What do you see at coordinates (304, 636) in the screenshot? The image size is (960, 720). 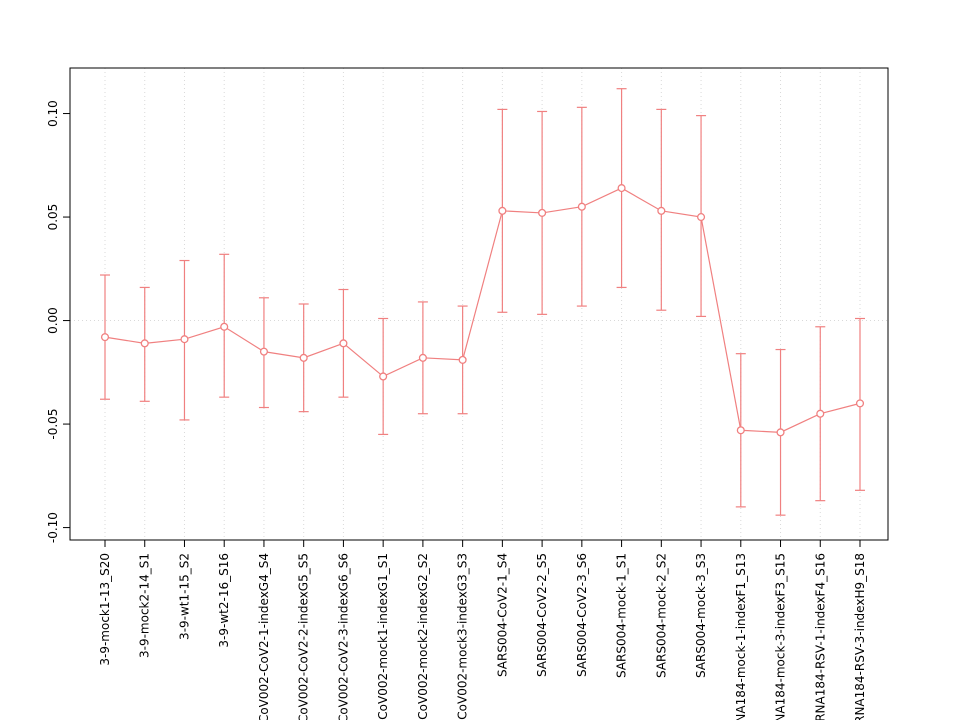 I see `x-tick-label: CoV002-CoV2-2-indexG5_S5` at bounding box center [304, 636].